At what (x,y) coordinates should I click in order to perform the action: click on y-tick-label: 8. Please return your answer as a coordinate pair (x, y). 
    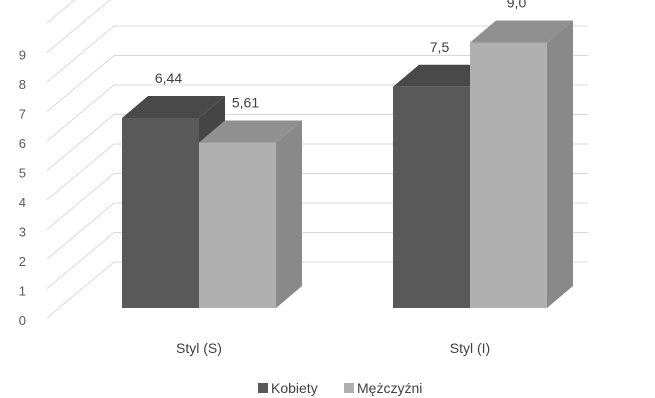
    Looking at the image, I should click on (22, 84).